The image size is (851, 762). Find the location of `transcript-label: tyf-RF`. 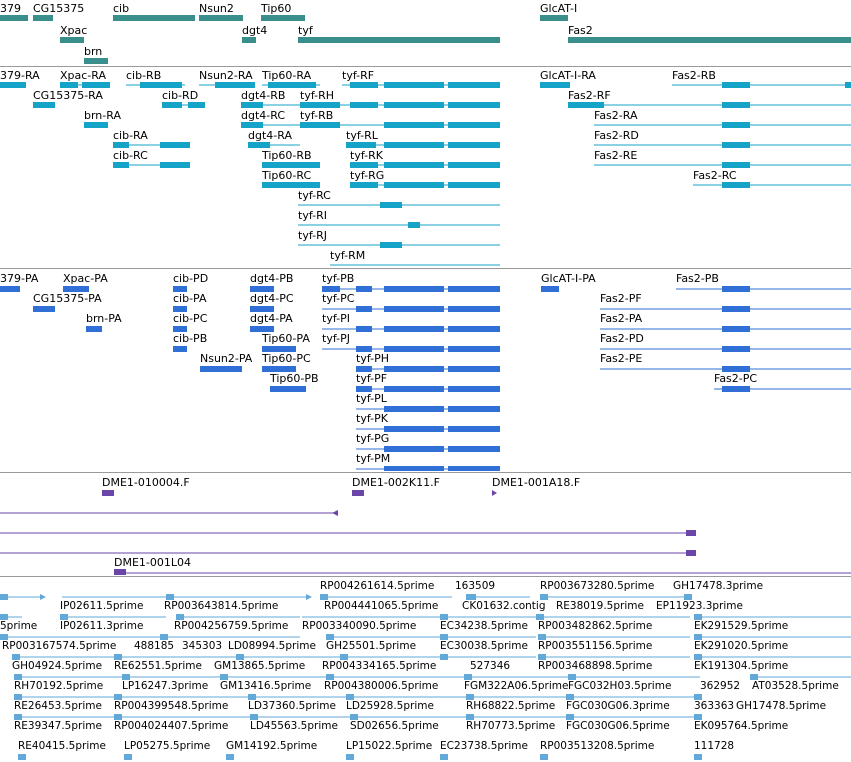

transcript-label: tyf-RF is located at coordinates (358, 75).